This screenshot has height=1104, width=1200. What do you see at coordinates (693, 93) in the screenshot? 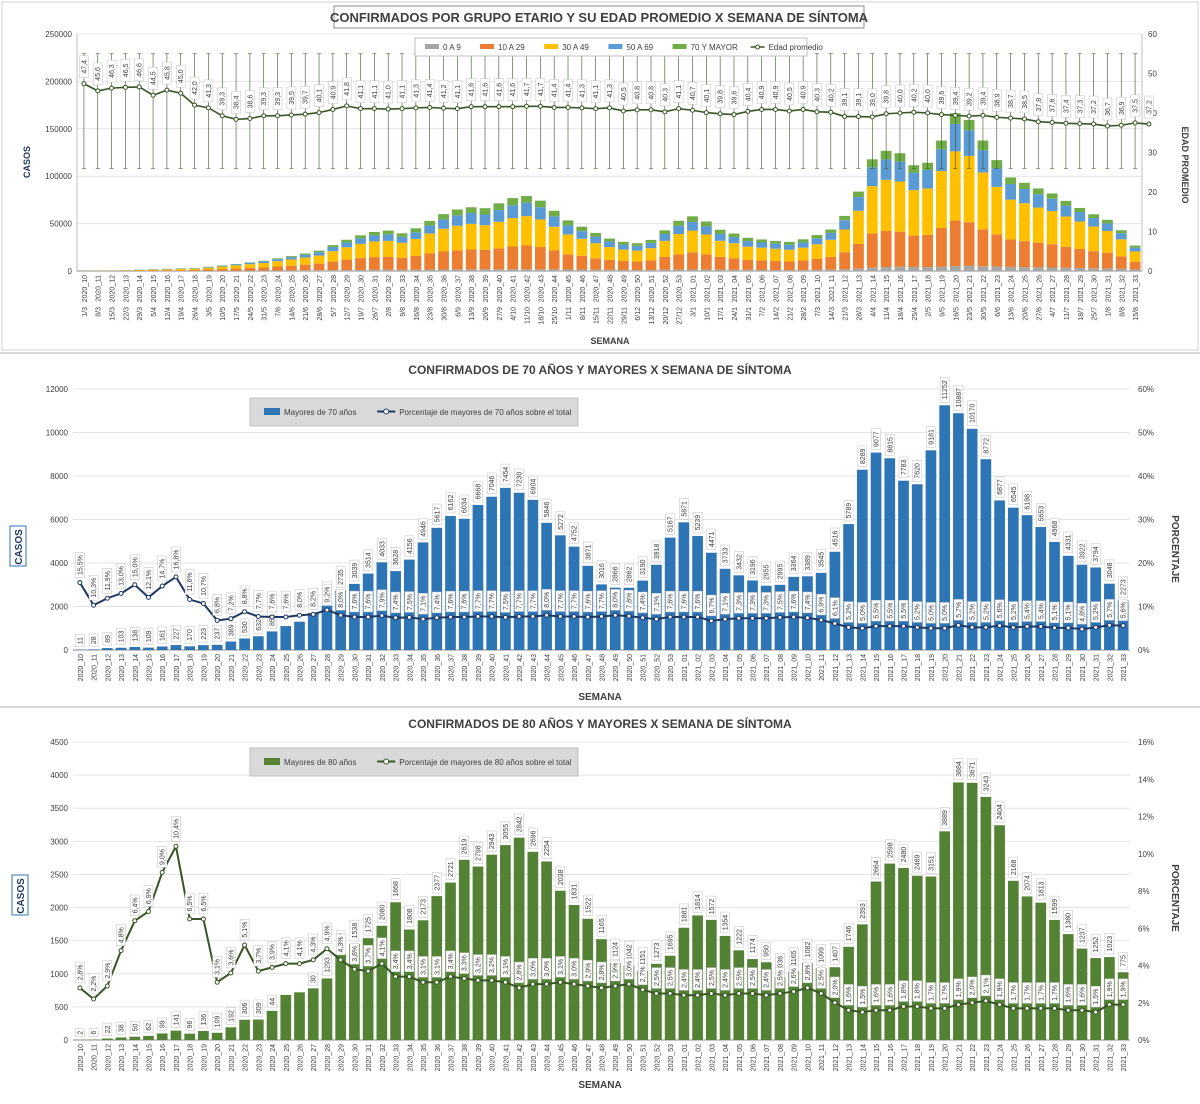
I see `avg-age-label: 40,7` at bounding box center [693, 93].